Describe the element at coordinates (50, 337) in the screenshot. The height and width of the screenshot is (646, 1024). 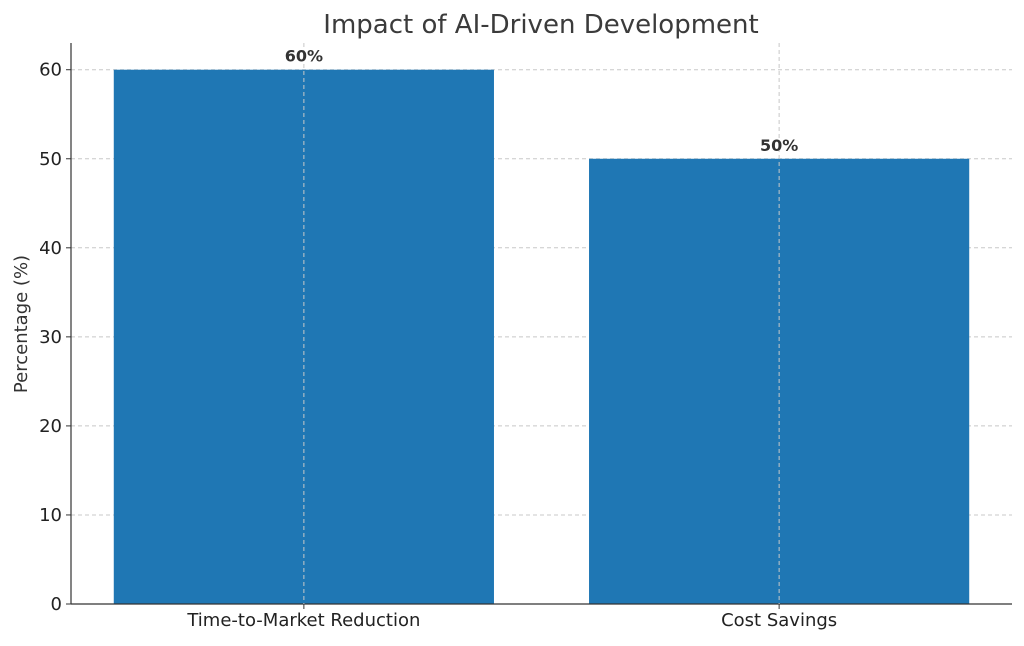
I see `y-tick-label: 30` at that location.